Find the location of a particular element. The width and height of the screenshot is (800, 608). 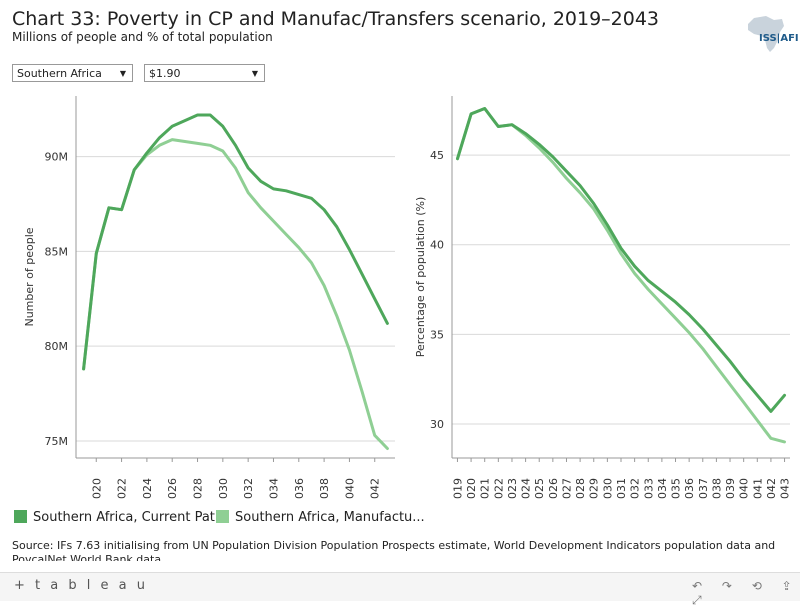

x-tick-label: 2043 is located at coordinates (785, 489).